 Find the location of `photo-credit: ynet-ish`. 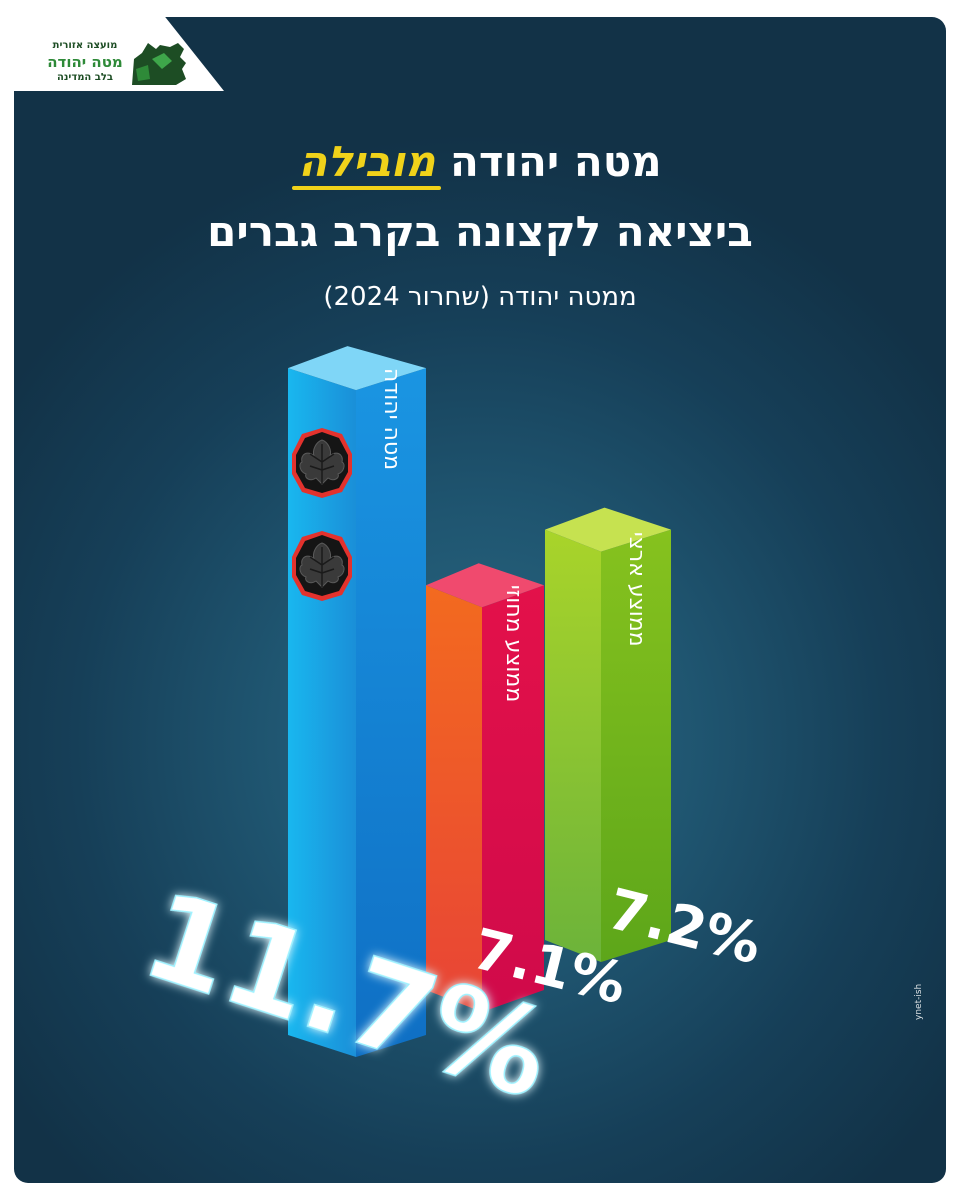

photo-credit: ynet-ish is located at coordinates (919, 1001).